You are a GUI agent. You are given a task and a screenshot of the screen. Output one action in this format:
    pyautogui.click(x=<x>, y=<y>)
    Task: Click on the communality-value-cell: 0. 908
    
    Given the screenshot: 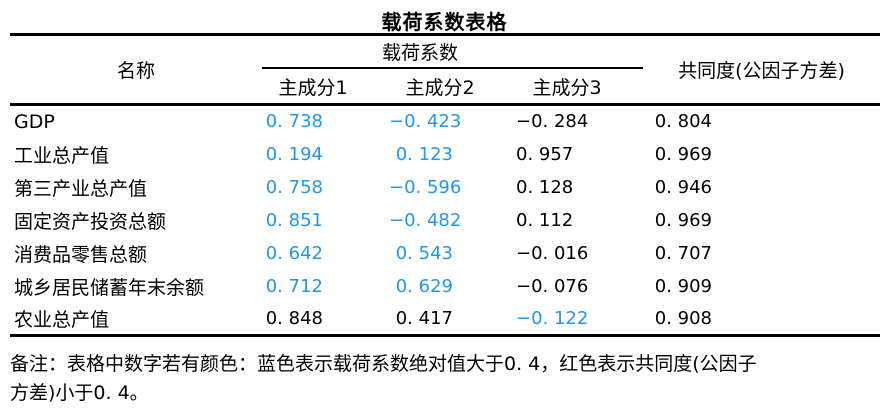 What is the action you would take?
    pyautogui.click(x=762, y=319)
    